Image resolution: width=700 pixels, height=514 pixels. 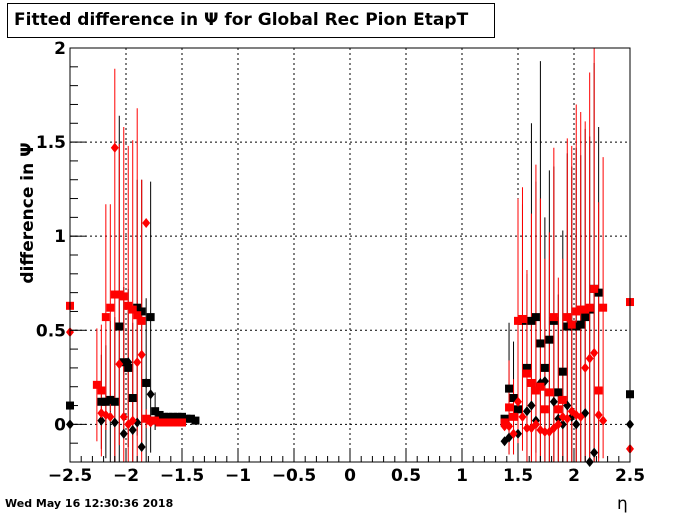 I want to click on y-tick-label: 2, so click(x=60, y=49).